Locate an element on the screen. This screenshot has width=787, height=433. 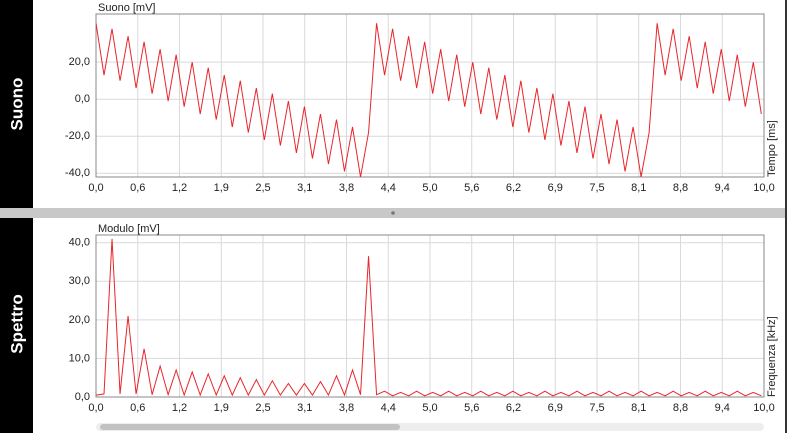
y-tick-label: 40,0 is located at coordinates (79, 243).